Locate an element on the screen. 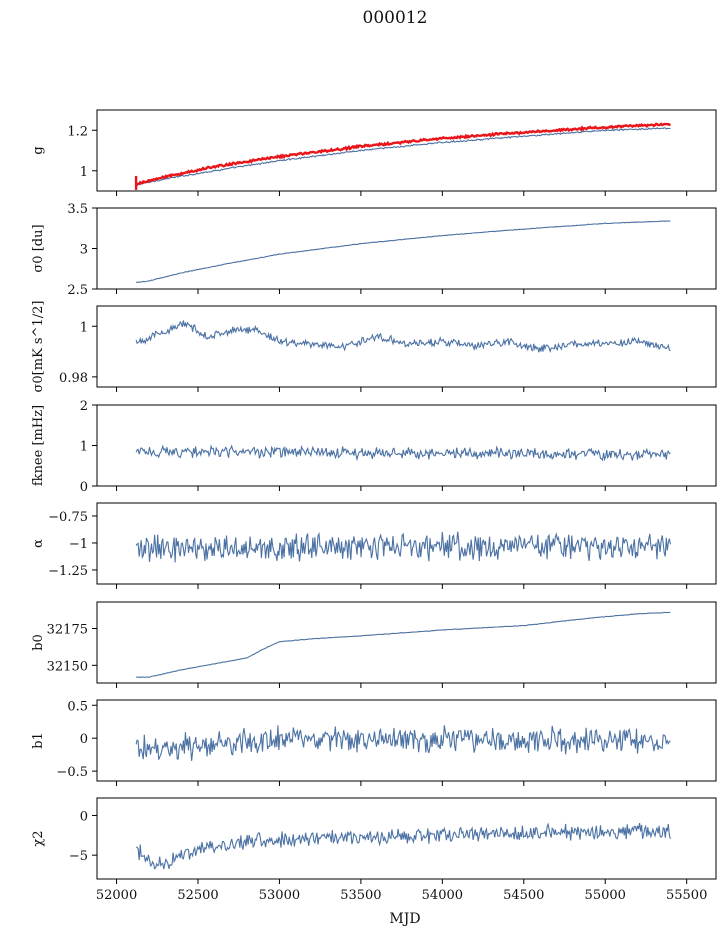  subplot-1: g 1 1.2 is located at coordinates (374, 152).